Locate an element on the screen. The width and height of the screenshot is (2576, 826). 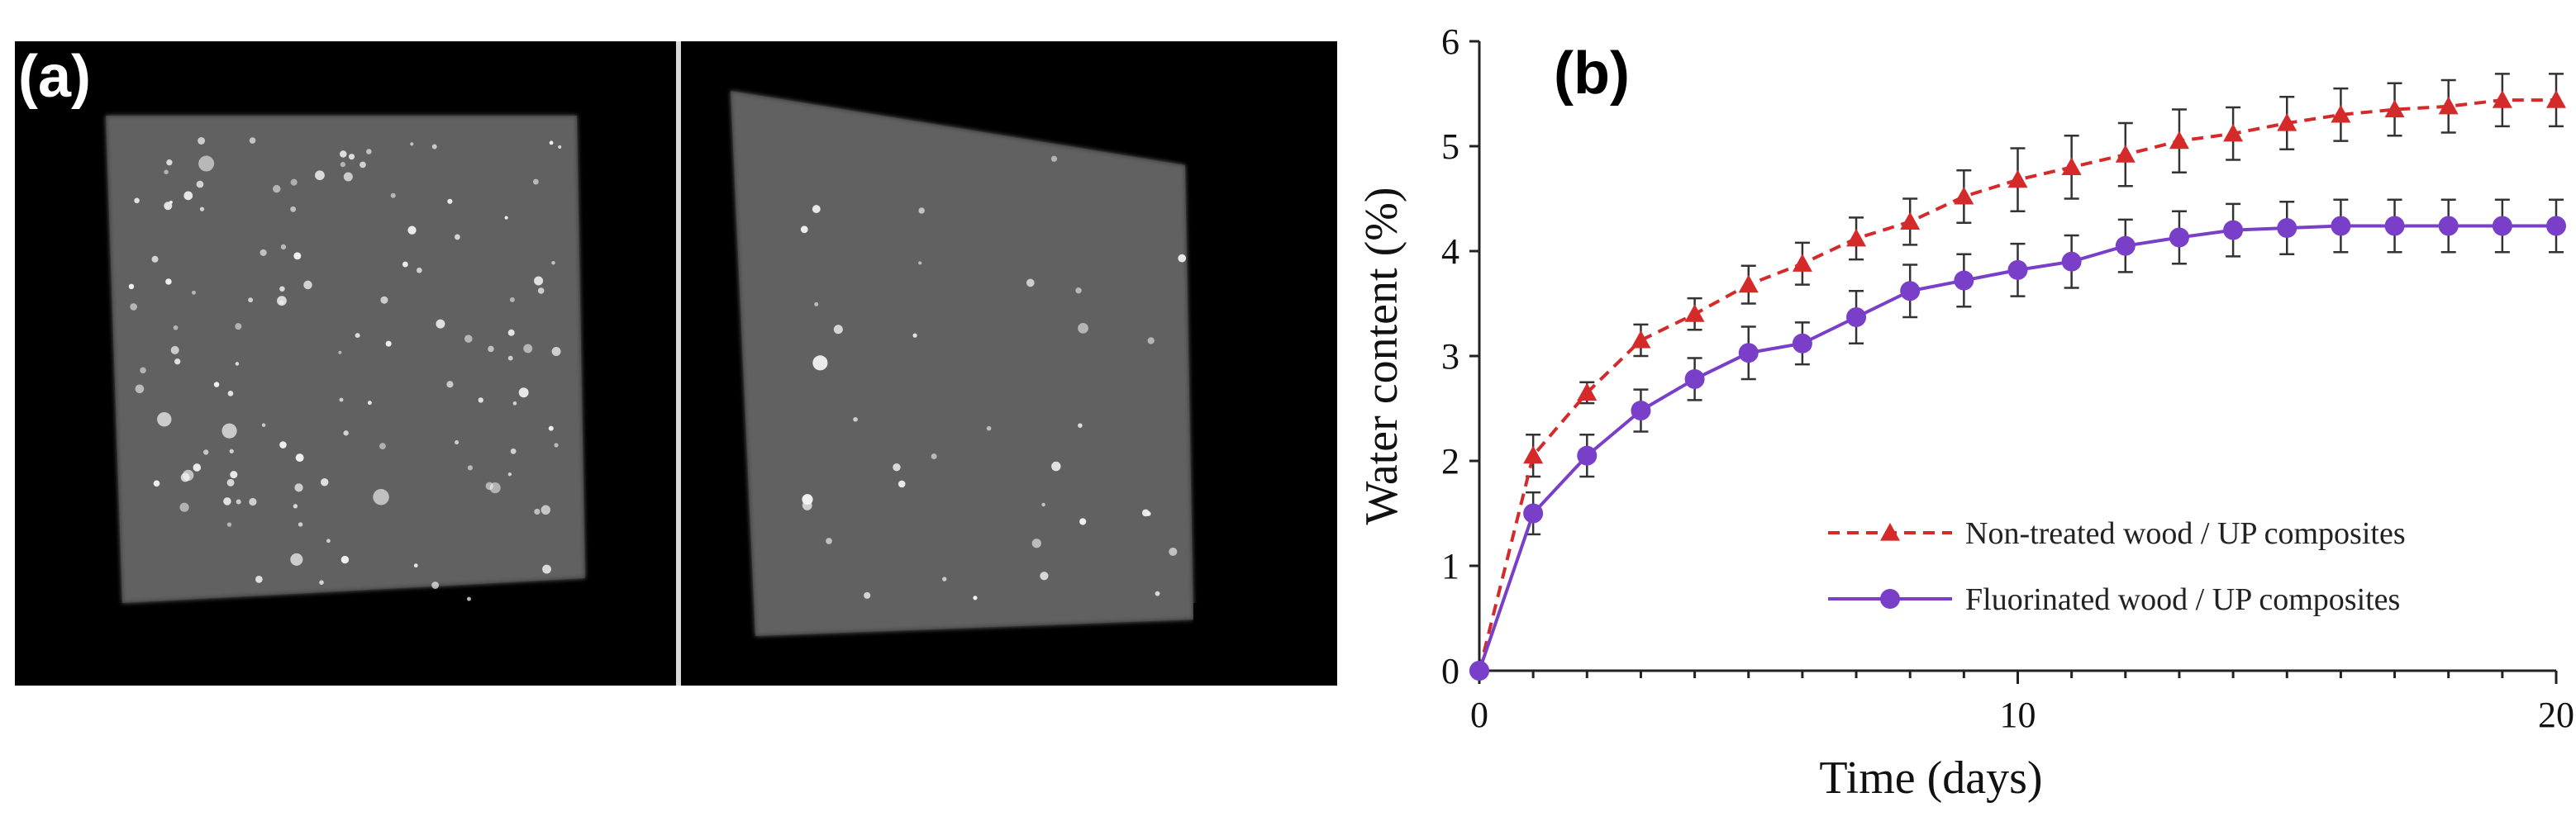
image-divider is located at coordinates (679, 363).